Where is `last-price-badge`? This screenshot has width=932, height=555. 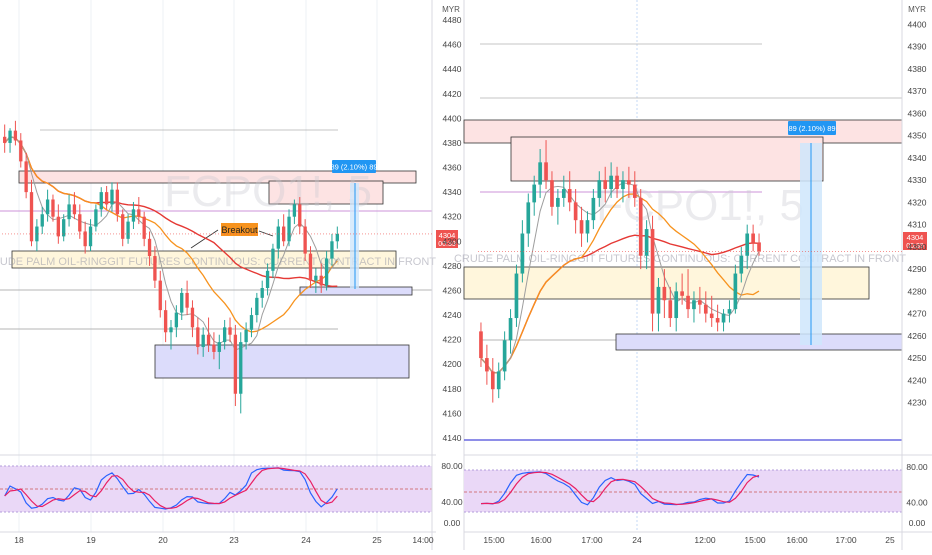
last-price-badge is located at coordinates (447, 239).